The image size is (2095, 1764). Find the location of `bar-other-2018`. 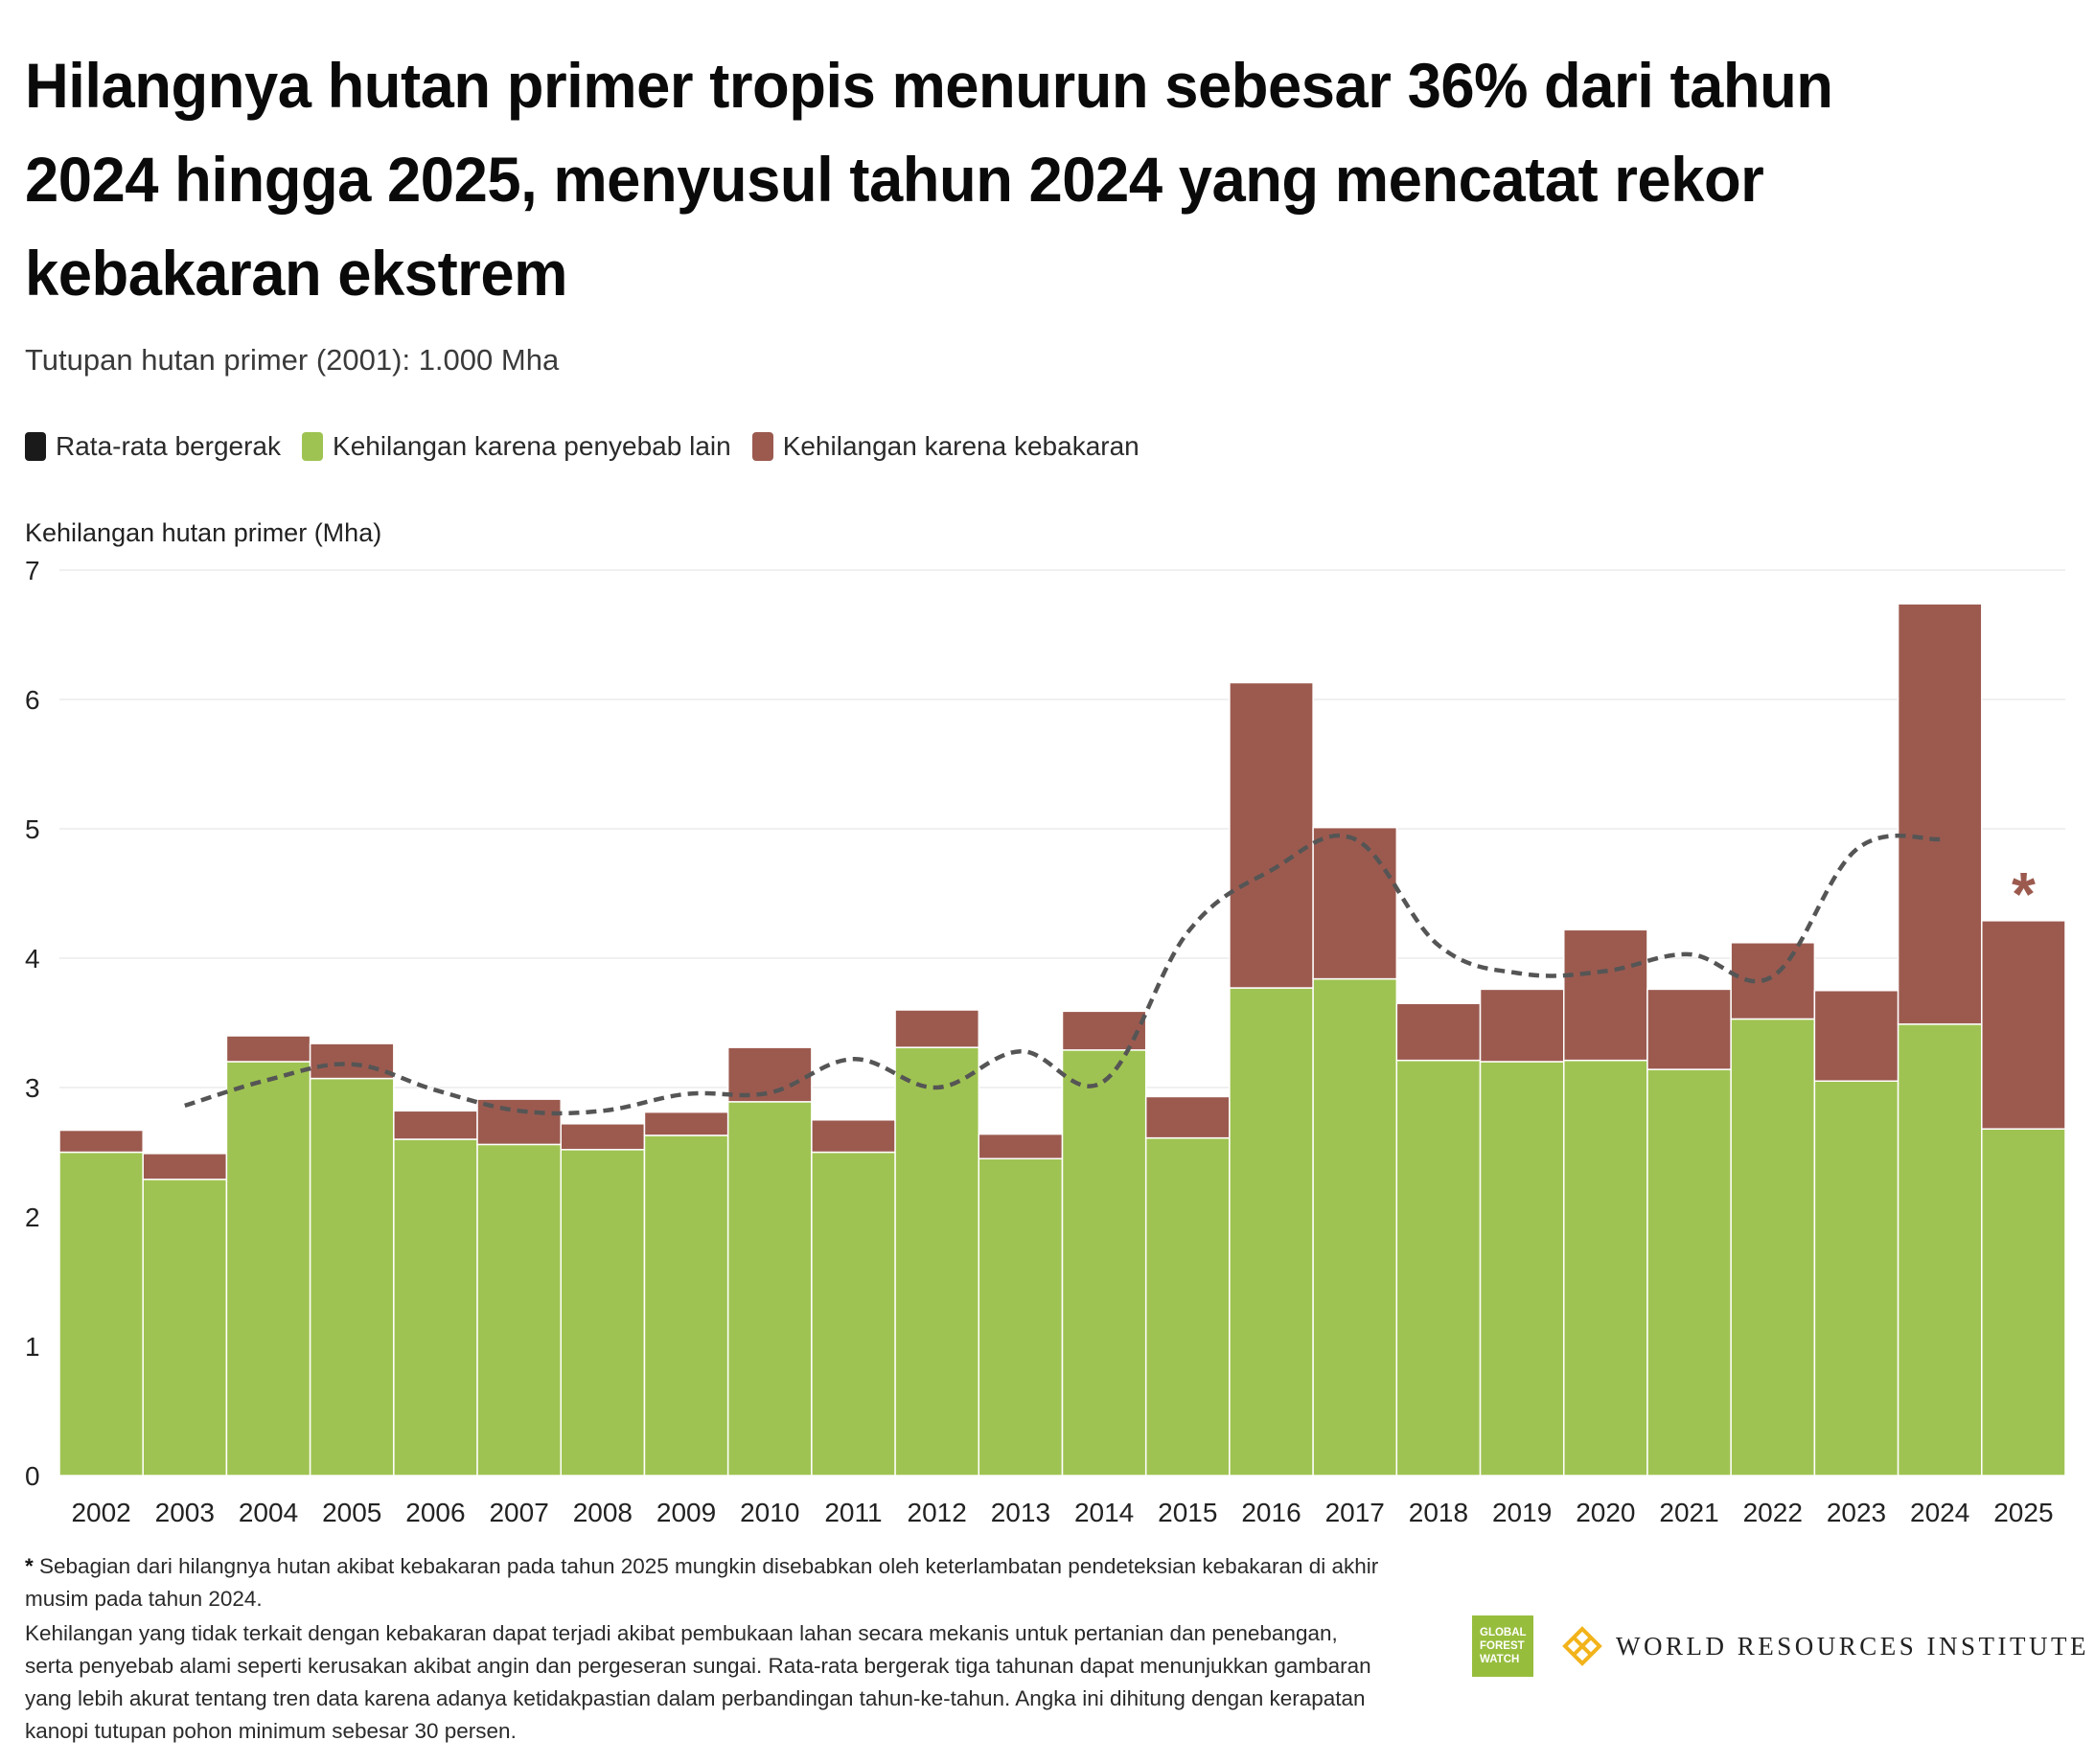

bar-other-2018 is located at coordinates (1438, 1268).